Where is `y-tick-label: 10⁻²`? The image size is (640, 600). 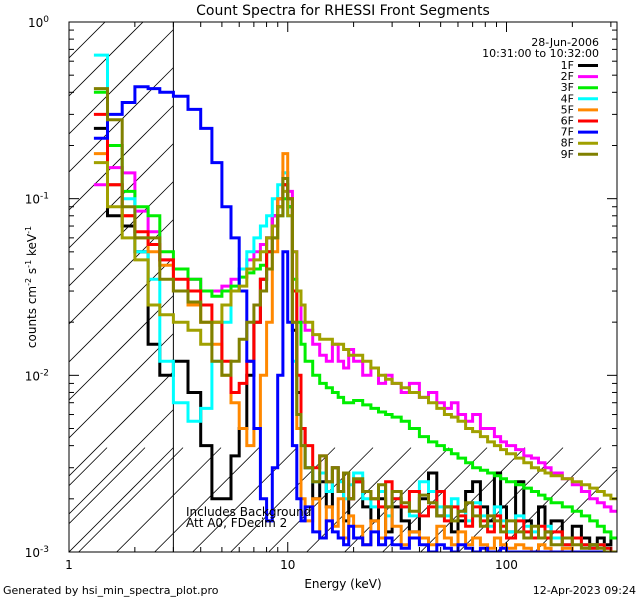 y-tick-label: 10⁻² is located at coordinates (37, 375).